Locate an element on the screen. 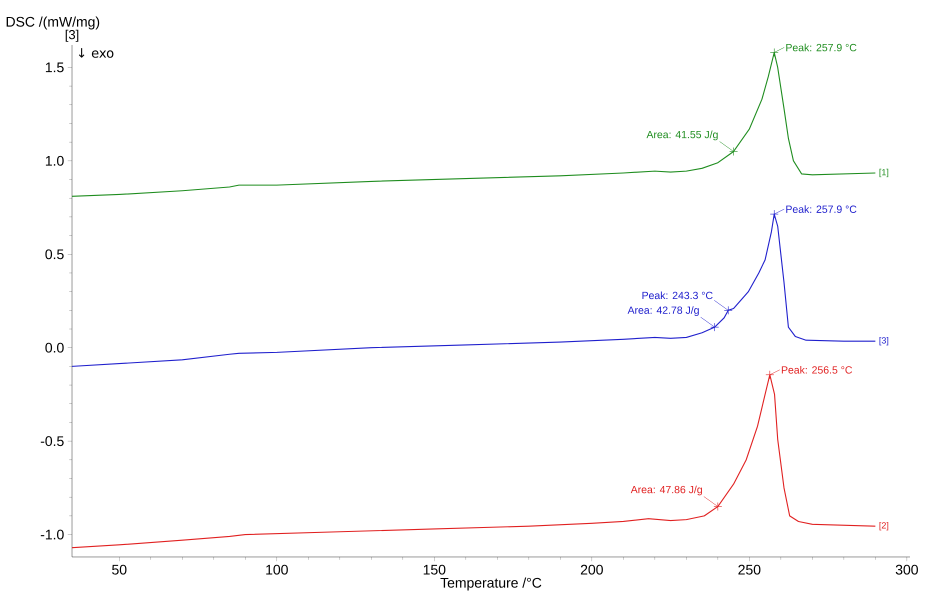 The height and width of the screenshot is (598, 925). x-tick-label: 300 is located at coordinates (907, 569).